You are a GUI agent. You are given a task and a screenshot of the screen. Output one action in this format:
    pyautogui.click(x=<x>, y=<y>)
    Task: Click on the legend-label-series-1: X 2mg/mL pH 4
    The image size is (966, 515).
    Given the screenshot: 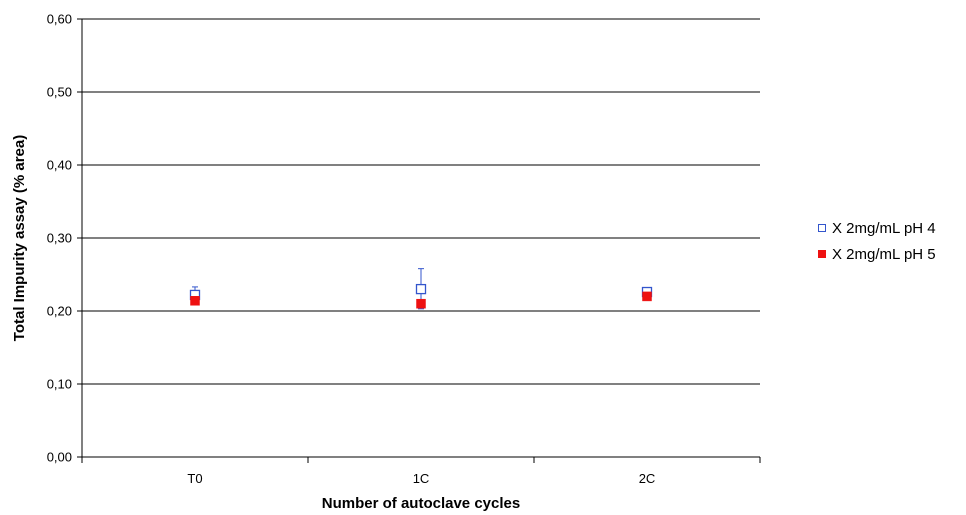 What is the action you would take?
    pyautogui.click(x=884, y=228)
    